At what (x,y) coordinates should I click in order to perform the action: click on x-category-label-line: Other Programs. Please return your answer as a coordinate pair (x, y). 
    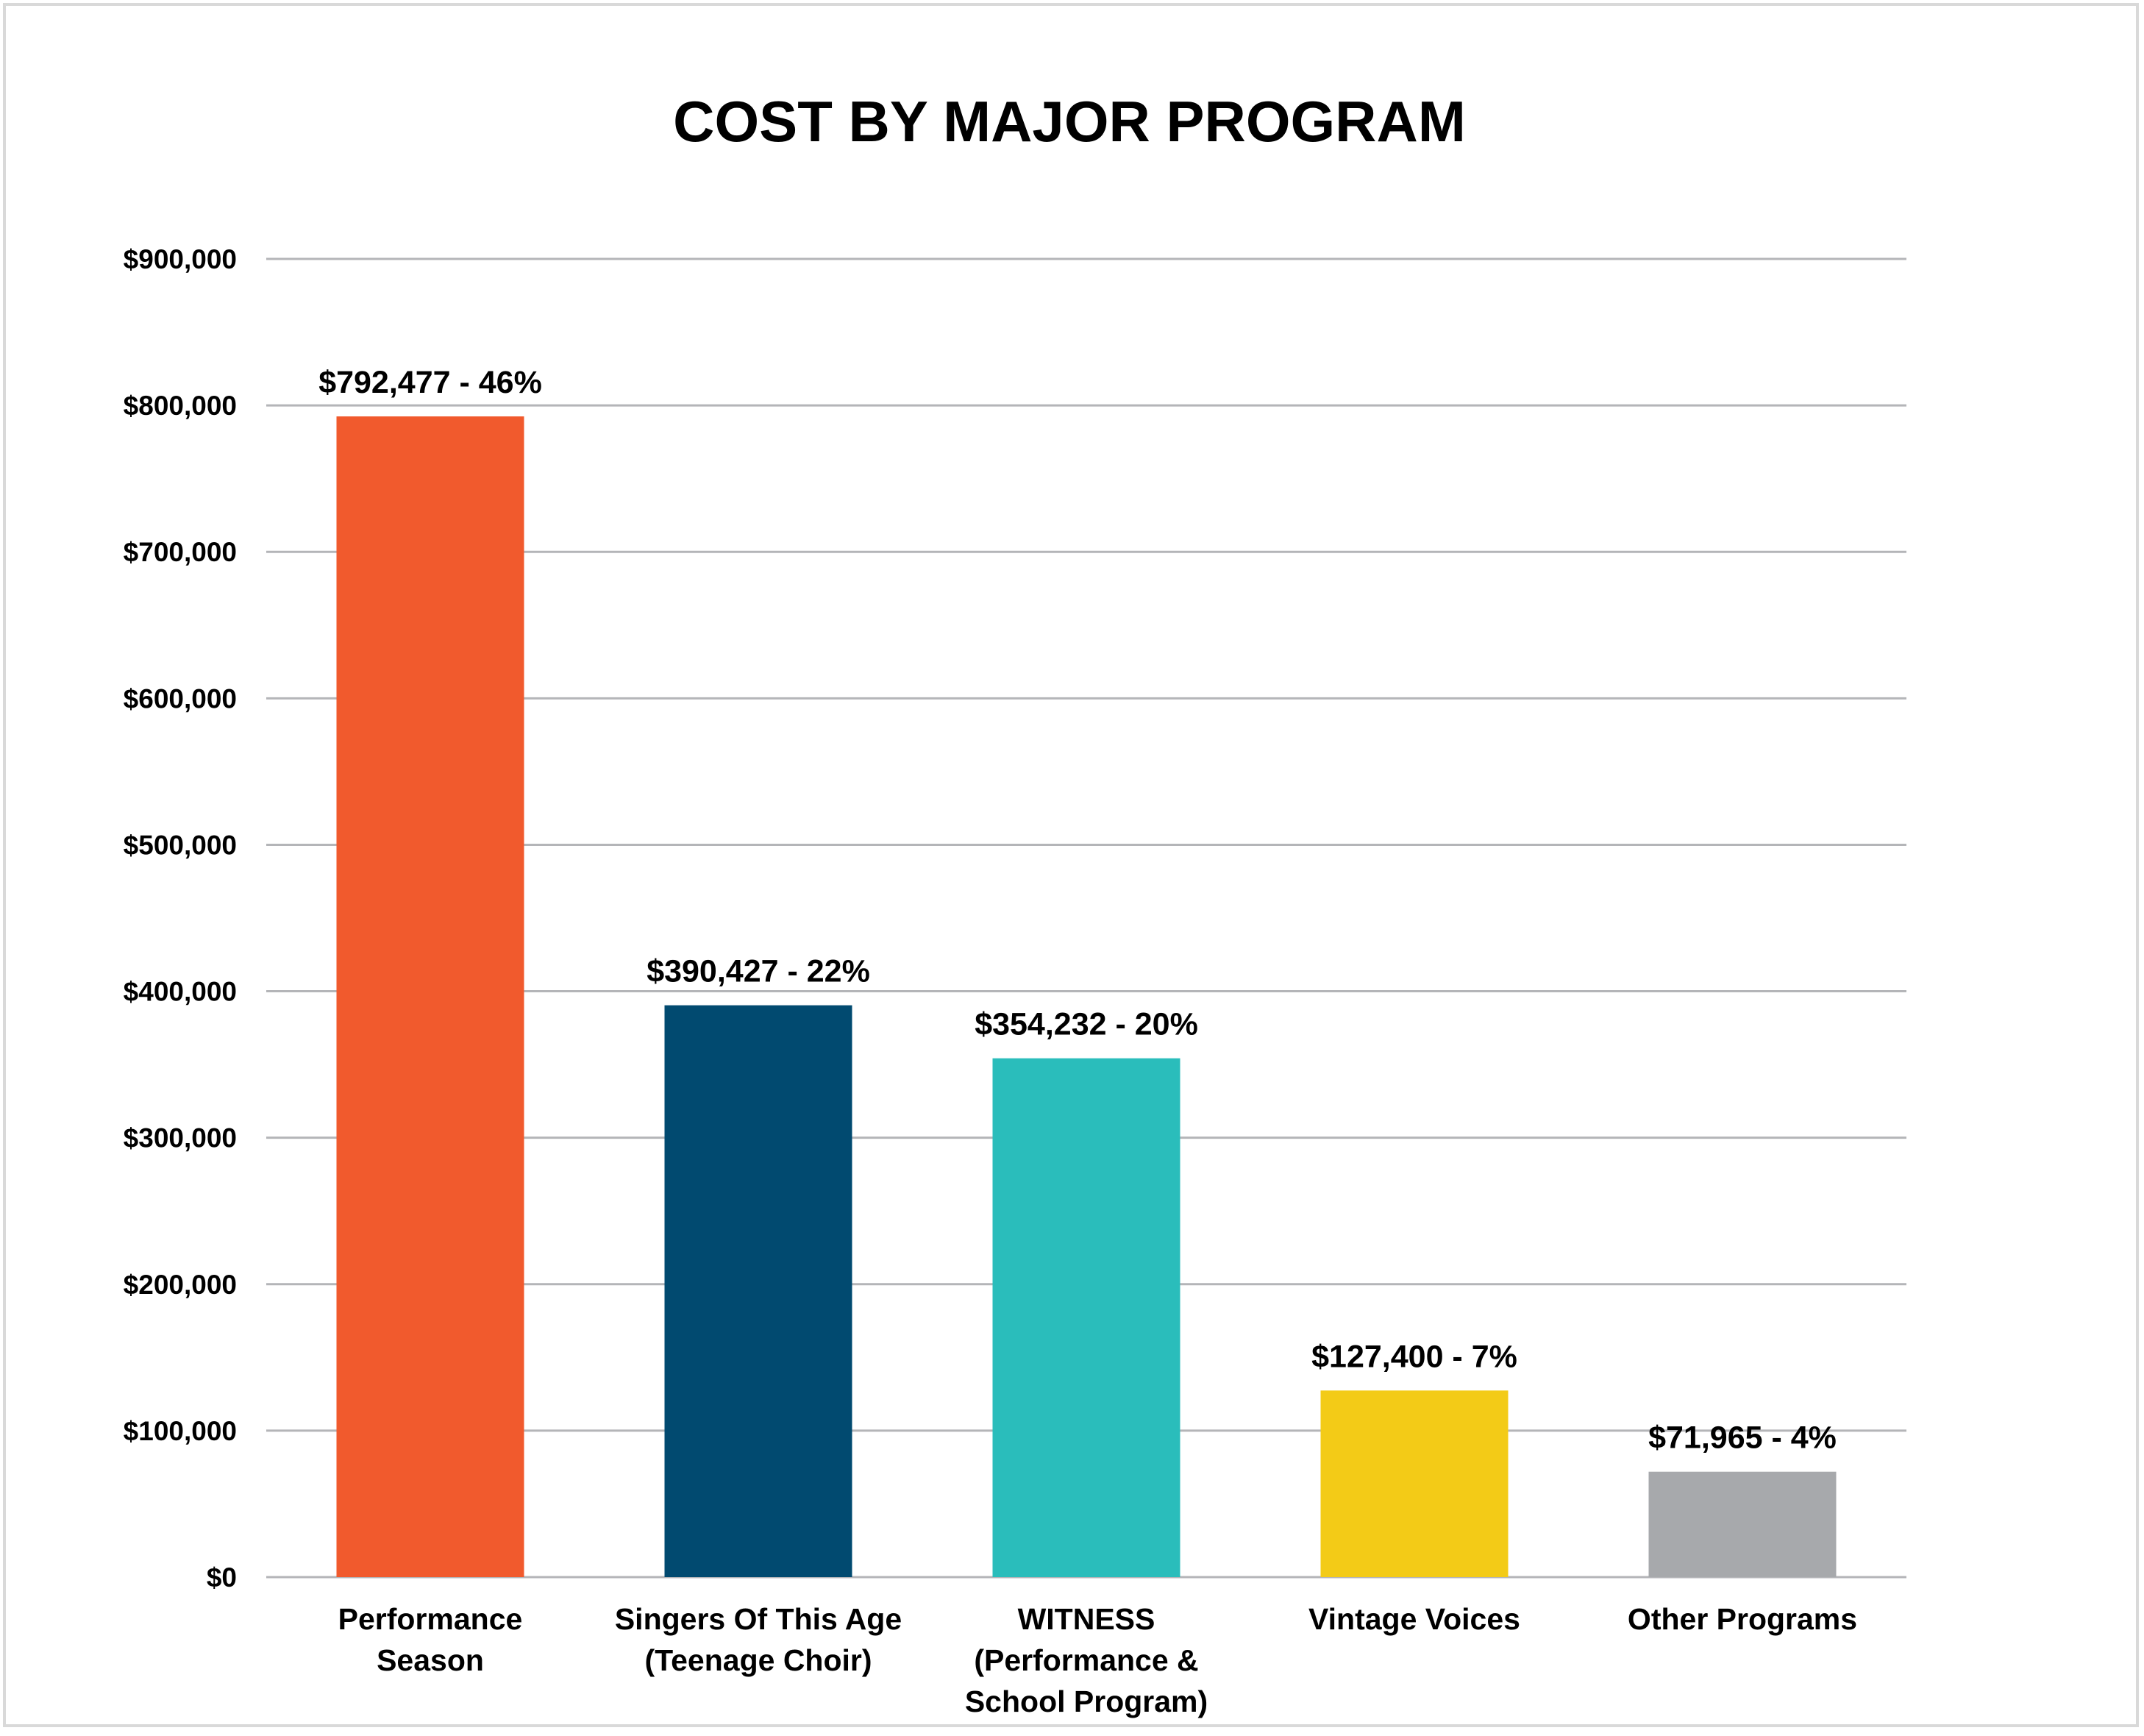
    Looking at the image, I should click on (1742, 1619).